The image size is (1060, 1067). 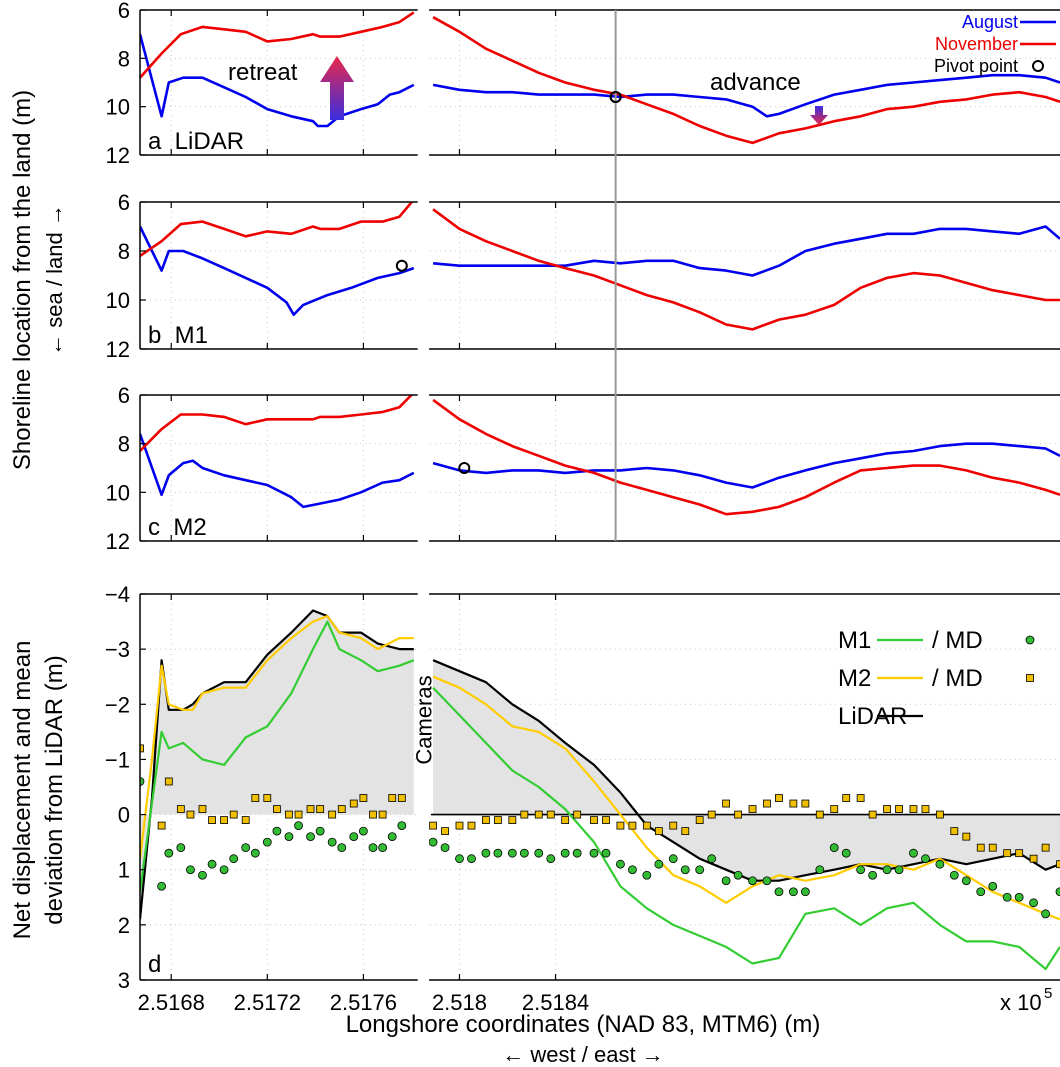 I want to click on y-tick-label: −1, so click(x=117, y=759).